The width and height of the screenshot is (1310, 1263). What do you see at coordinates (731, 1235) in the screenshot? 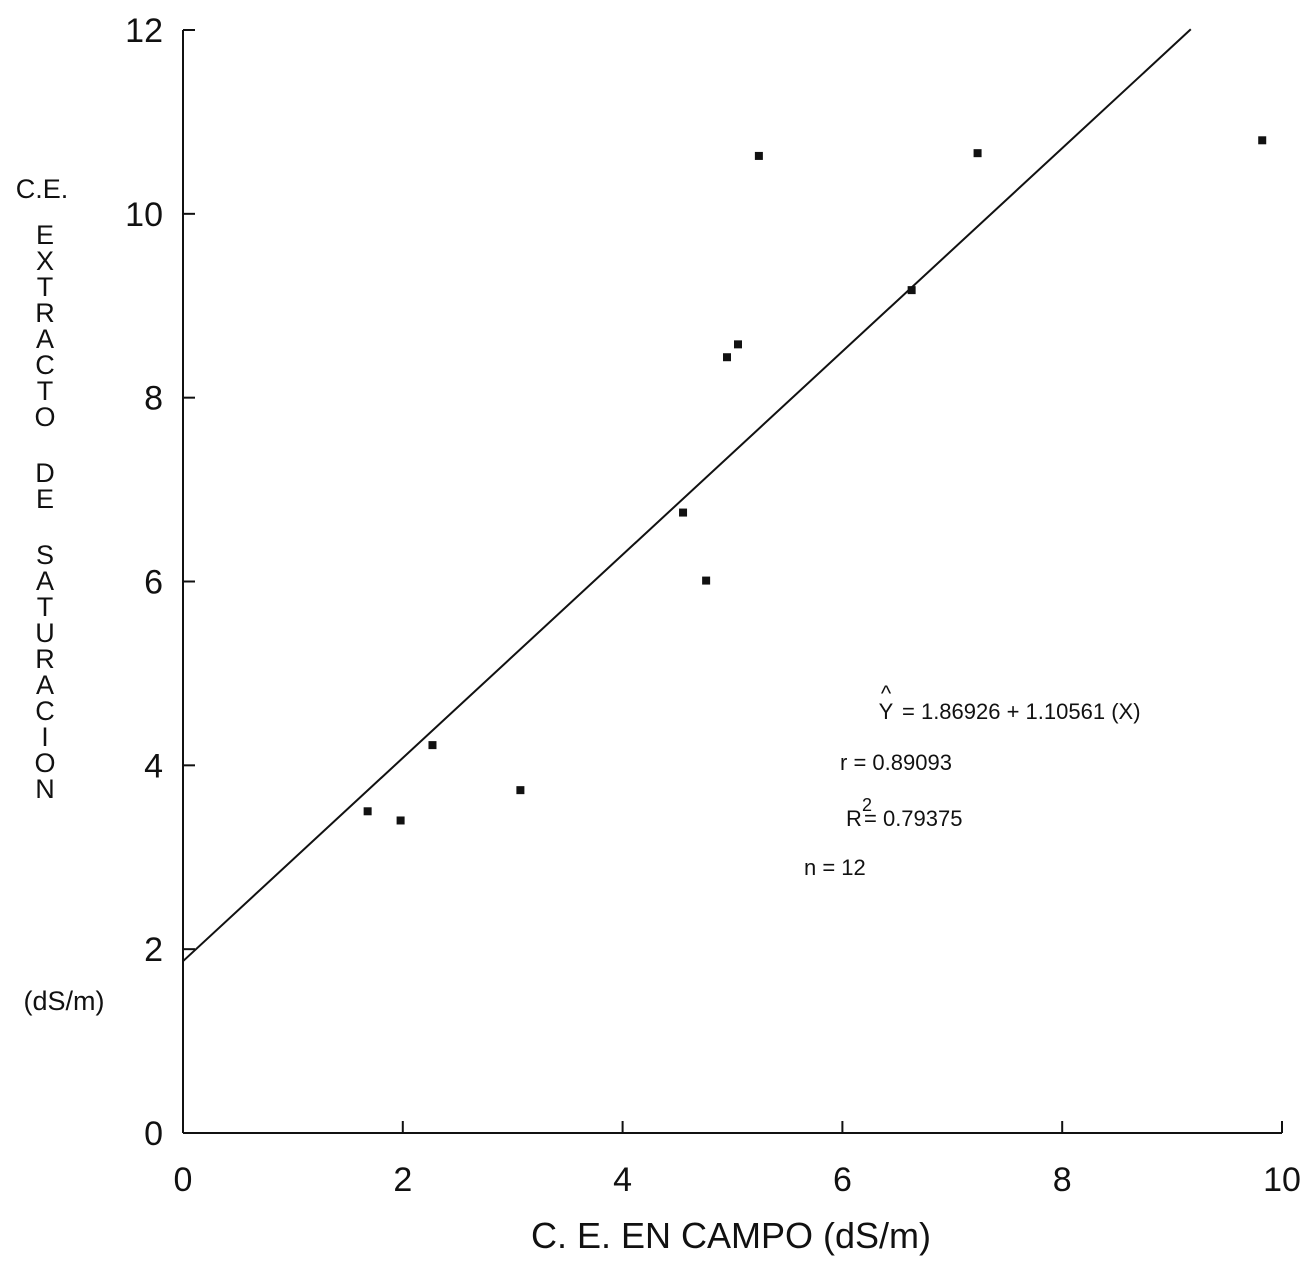
I see `x-axis-title: C. E. EN CAMPO (dS/m)` at bounding box center [731, 1235].